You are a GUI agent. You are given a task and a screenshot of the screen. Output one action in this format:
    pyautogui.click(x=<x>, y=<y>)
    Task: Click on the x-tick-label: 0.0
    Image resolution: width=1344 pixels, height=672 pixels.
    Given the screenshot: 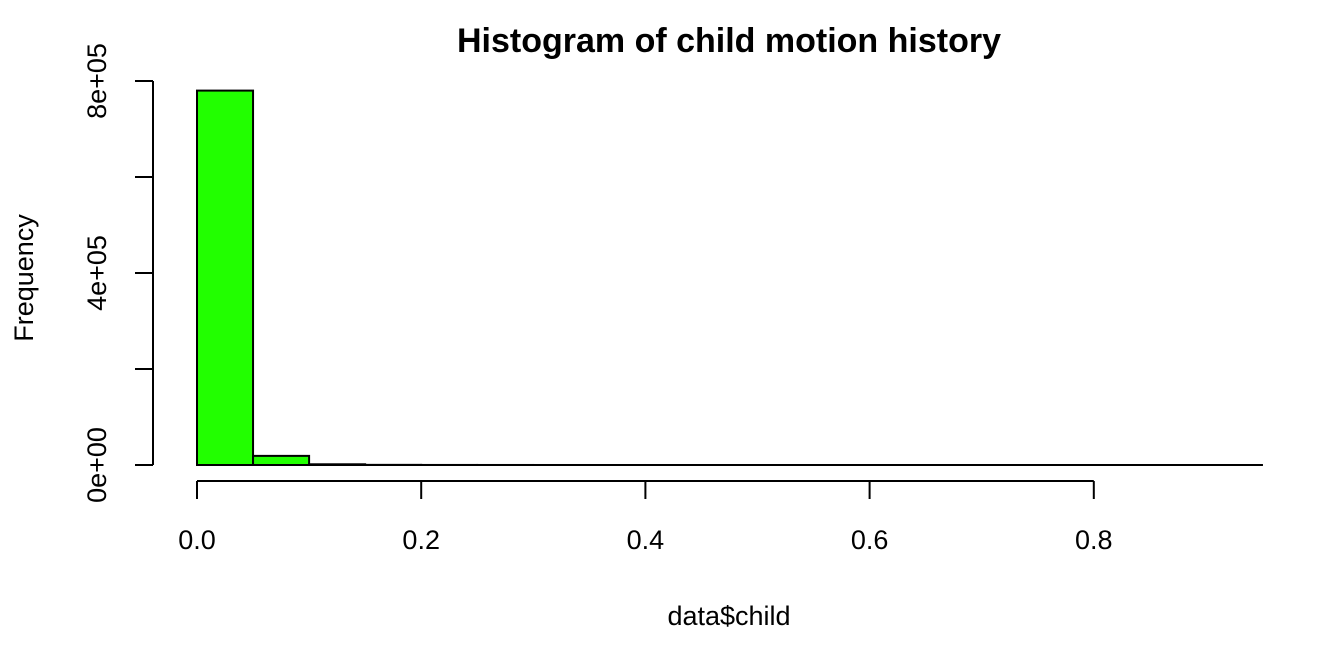 What is the action you would take?
    pyautogui.click(x=197, y=540)
    